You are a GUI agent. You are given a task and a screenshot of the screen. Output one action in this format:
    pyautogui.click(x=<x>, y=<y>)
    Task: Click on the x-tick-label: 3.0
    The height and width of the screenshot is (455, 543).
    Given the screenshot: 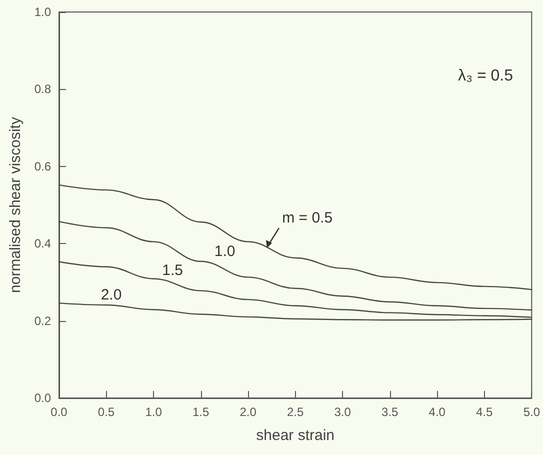 What is the action you would take?
    pyautogui.click(x=343, y=412)
    